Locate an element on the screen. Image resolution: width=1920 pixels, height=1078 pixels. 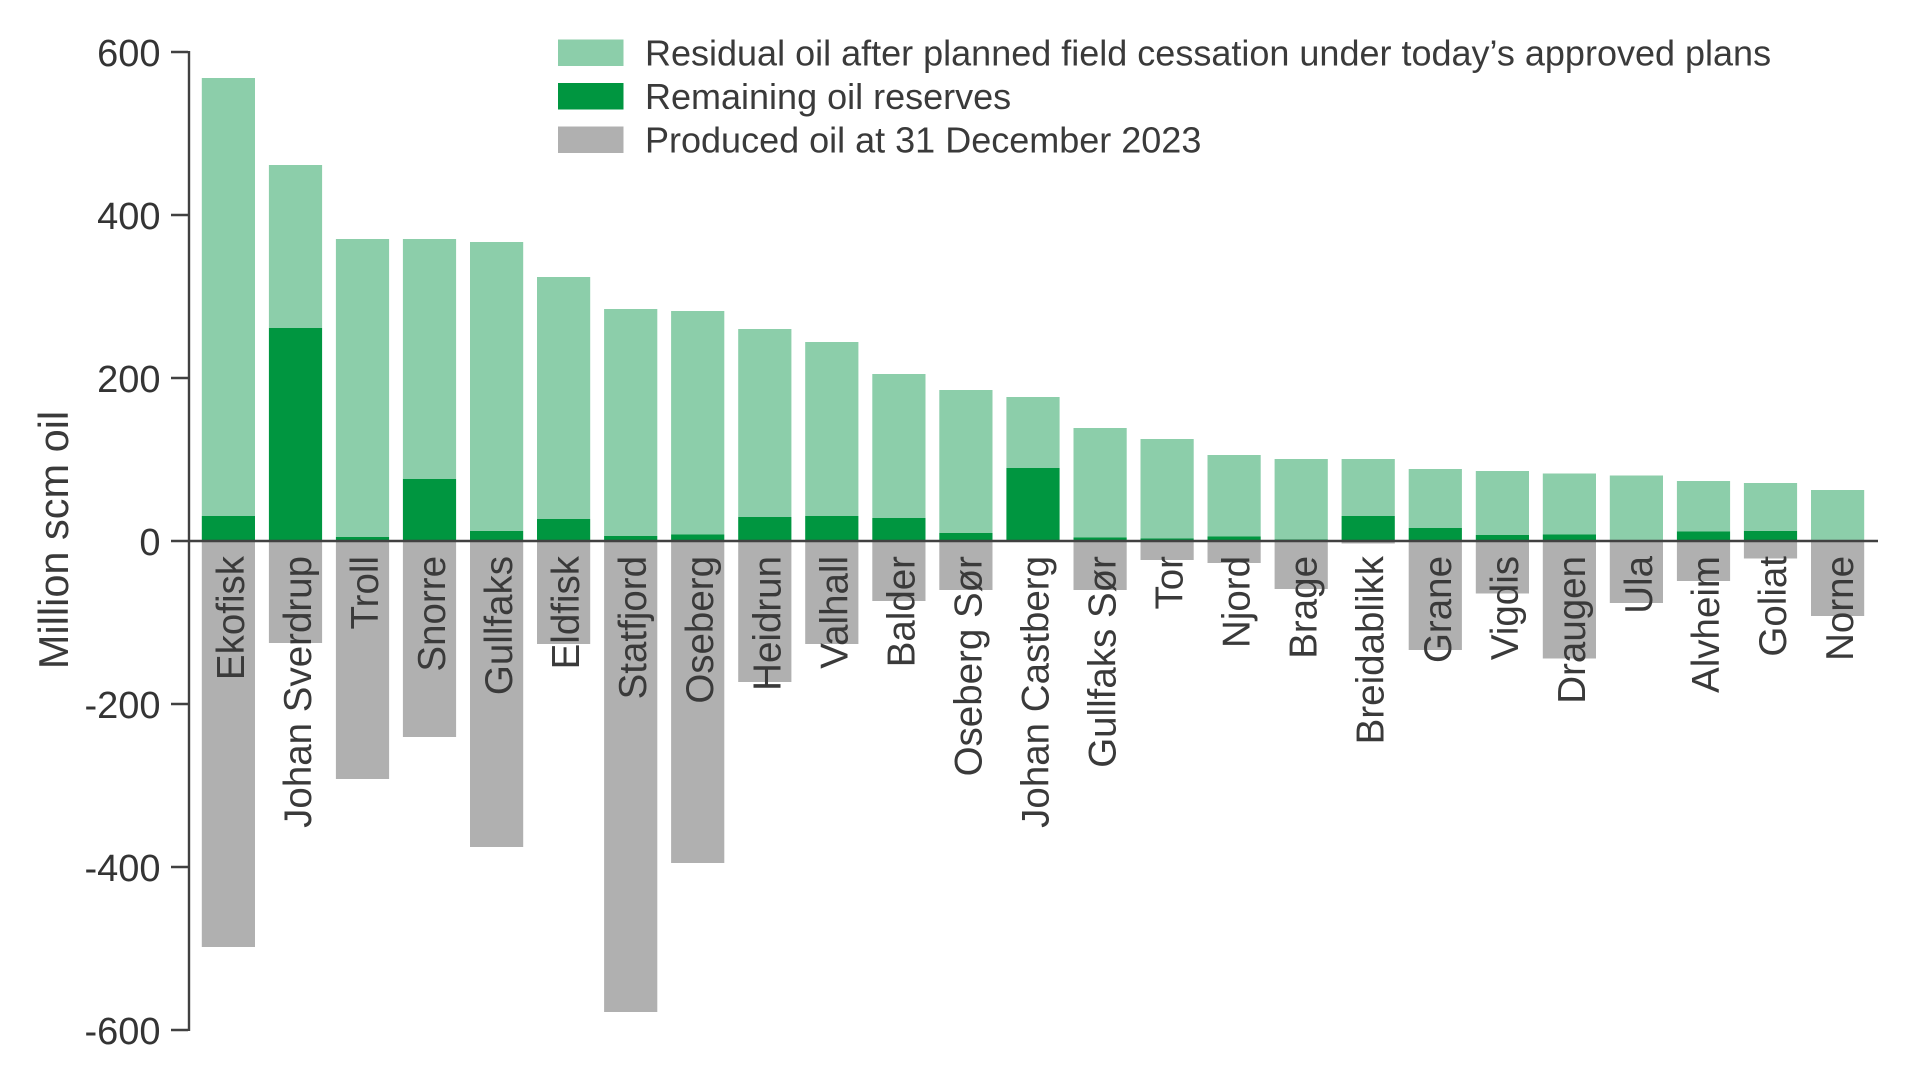
svg-text: Snorre is located at coordinates (432, 614).